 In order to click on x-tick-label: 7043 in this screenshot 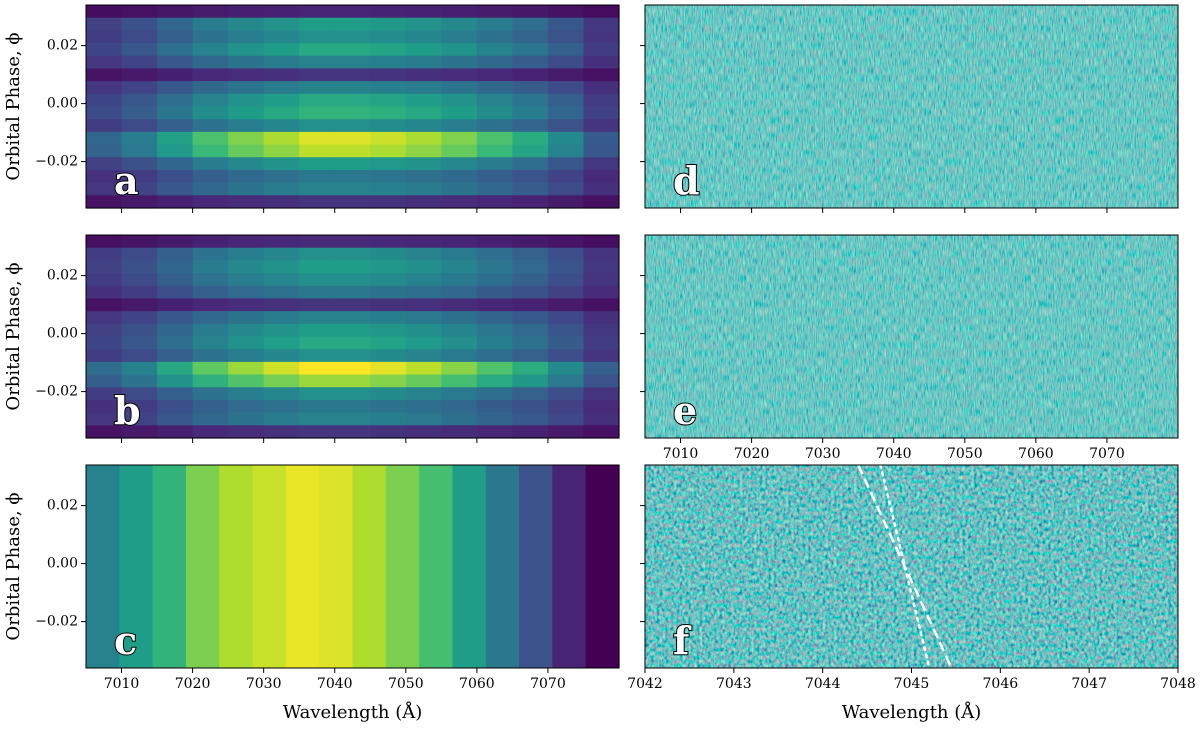, I will do `click(734, 684)`.